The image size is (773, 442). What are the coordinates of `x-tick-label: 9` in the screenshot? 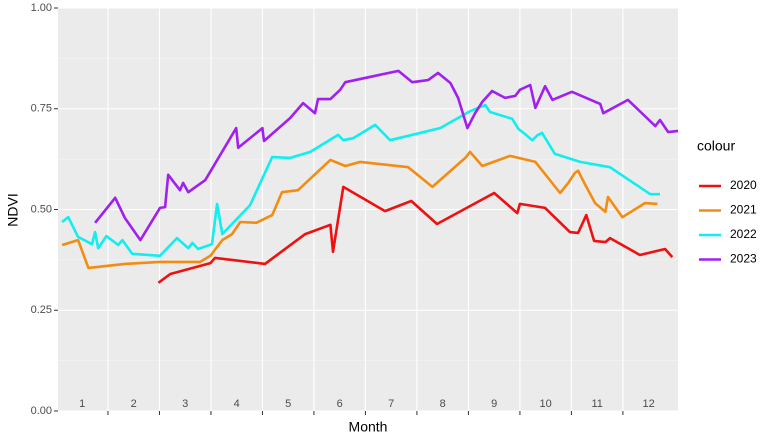 It's located at (494, 404).